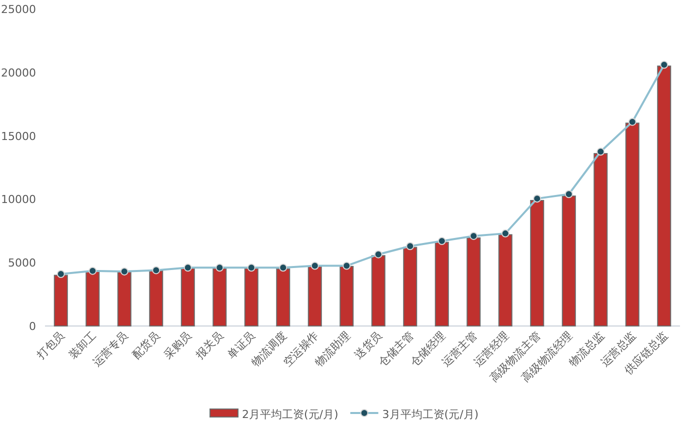 The height and width of the screenshot is (428, 684). What do you see at coordinates (290, 414) in the screenshot?
I see `legend-label: 2月平均工资(元/月)` at bounding box center [290, 414].